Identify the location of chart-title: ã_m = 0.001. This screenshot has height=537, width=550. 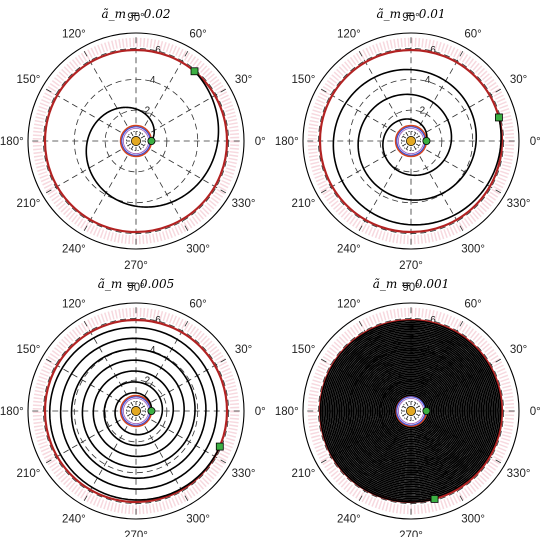
(411, 284).